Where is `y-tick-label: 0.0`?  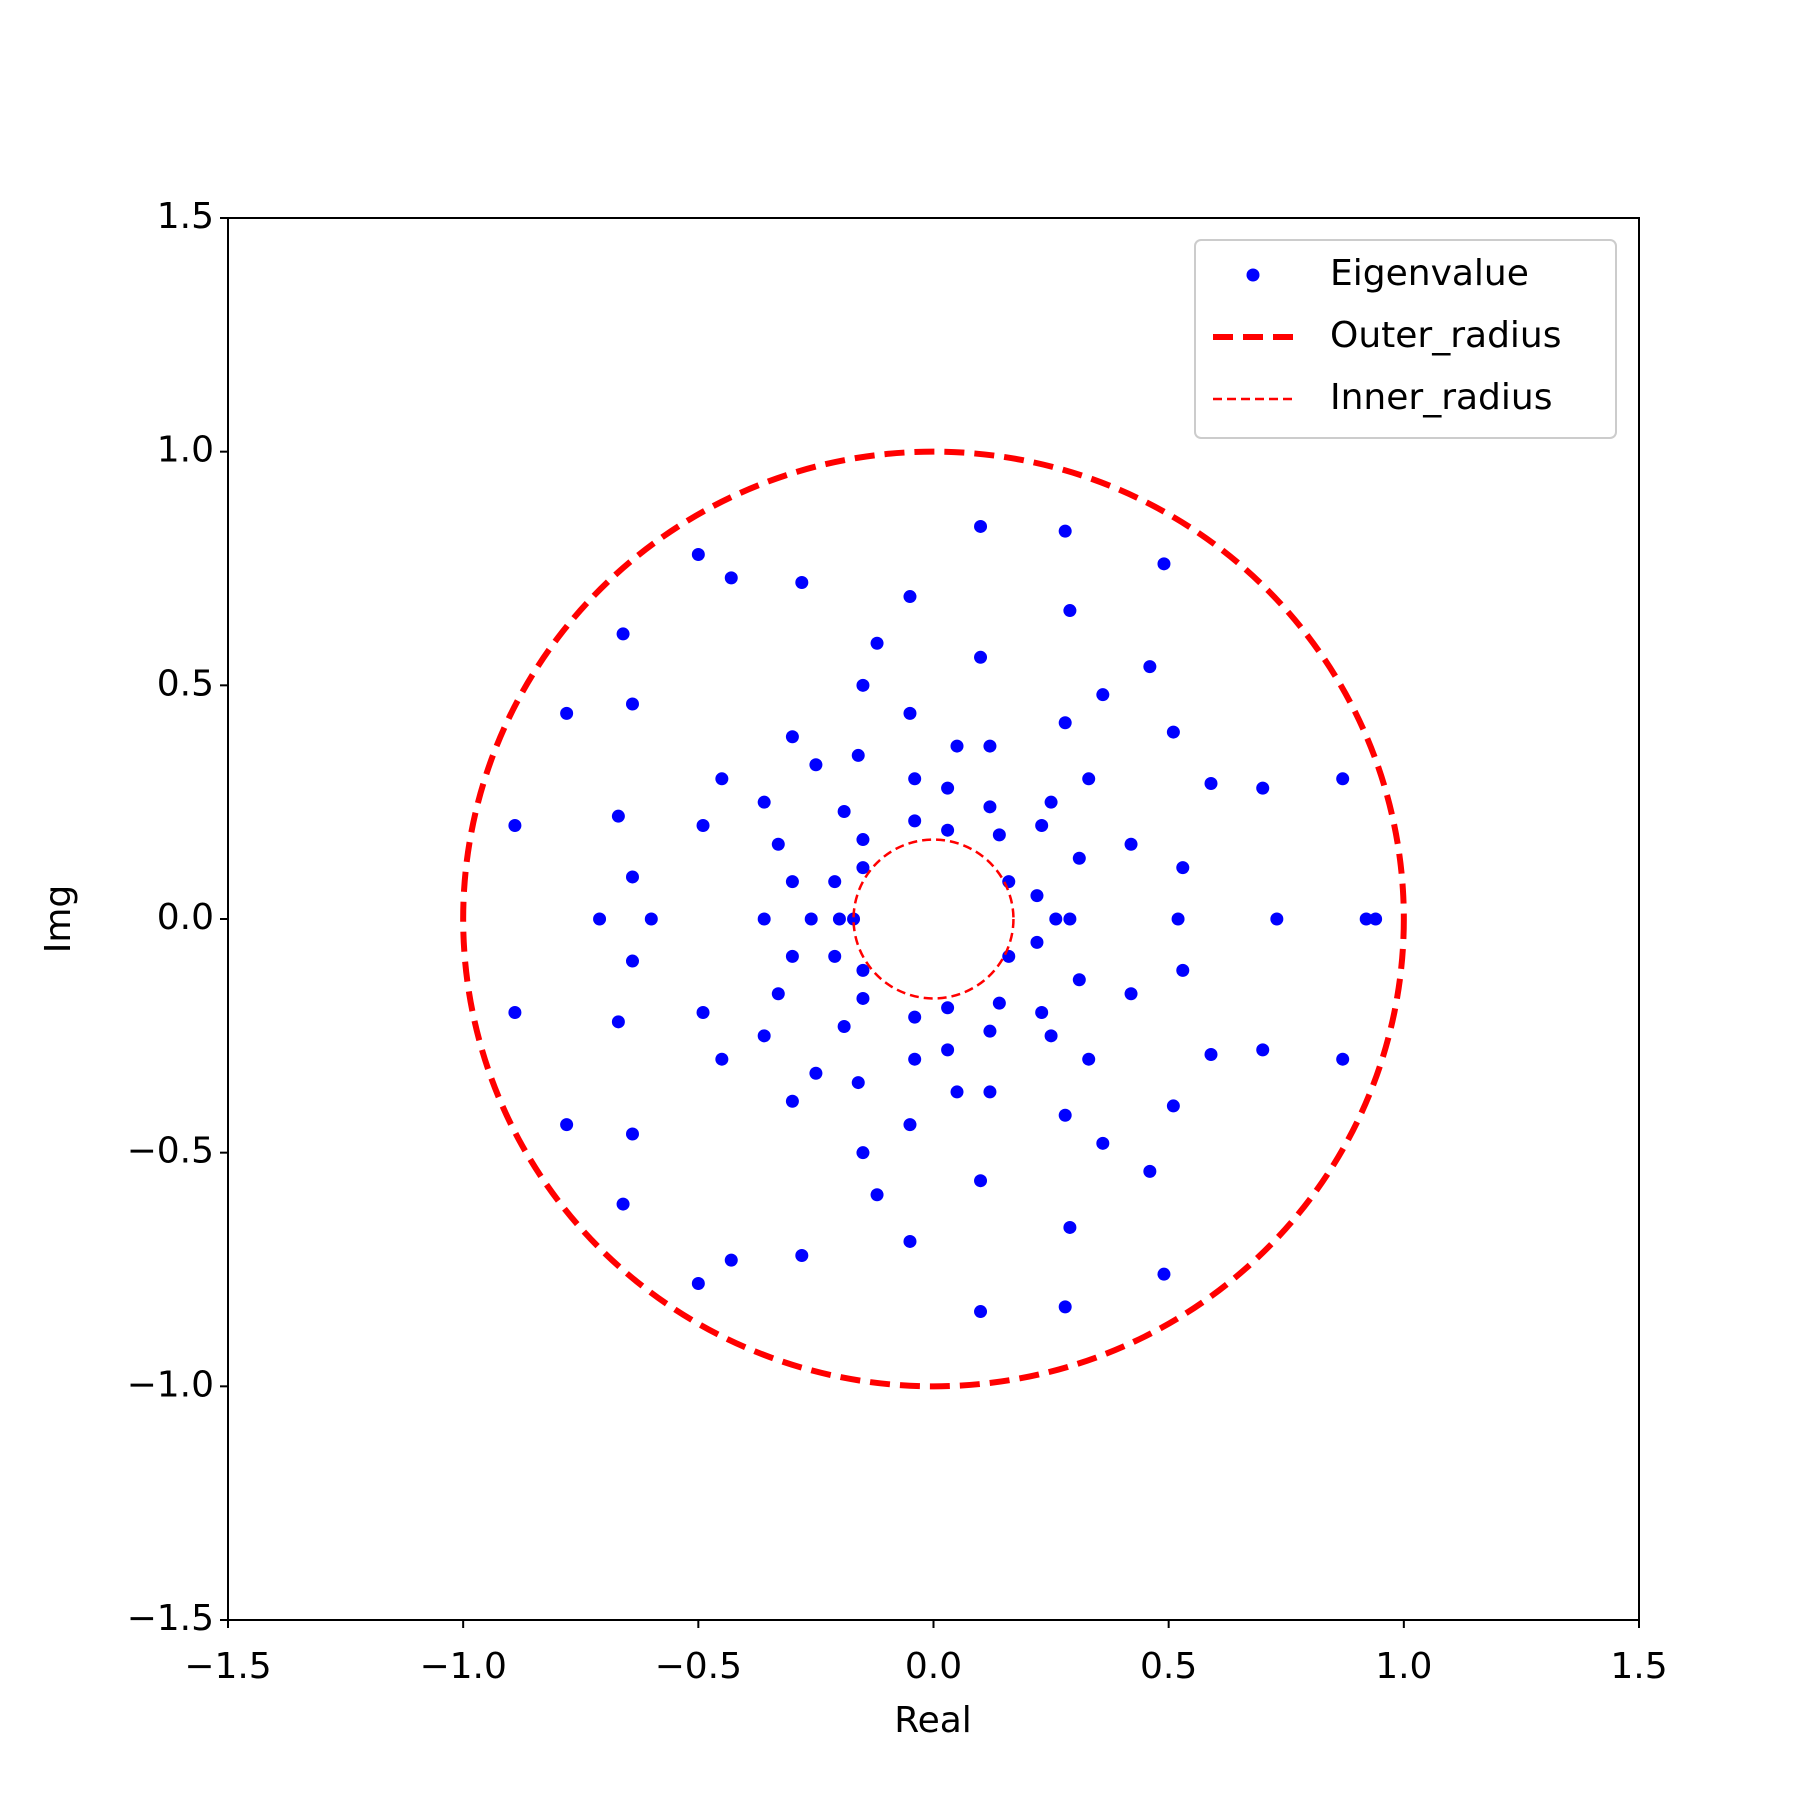
y-tick-label: 0.0 is located at coordinates (185, 917).